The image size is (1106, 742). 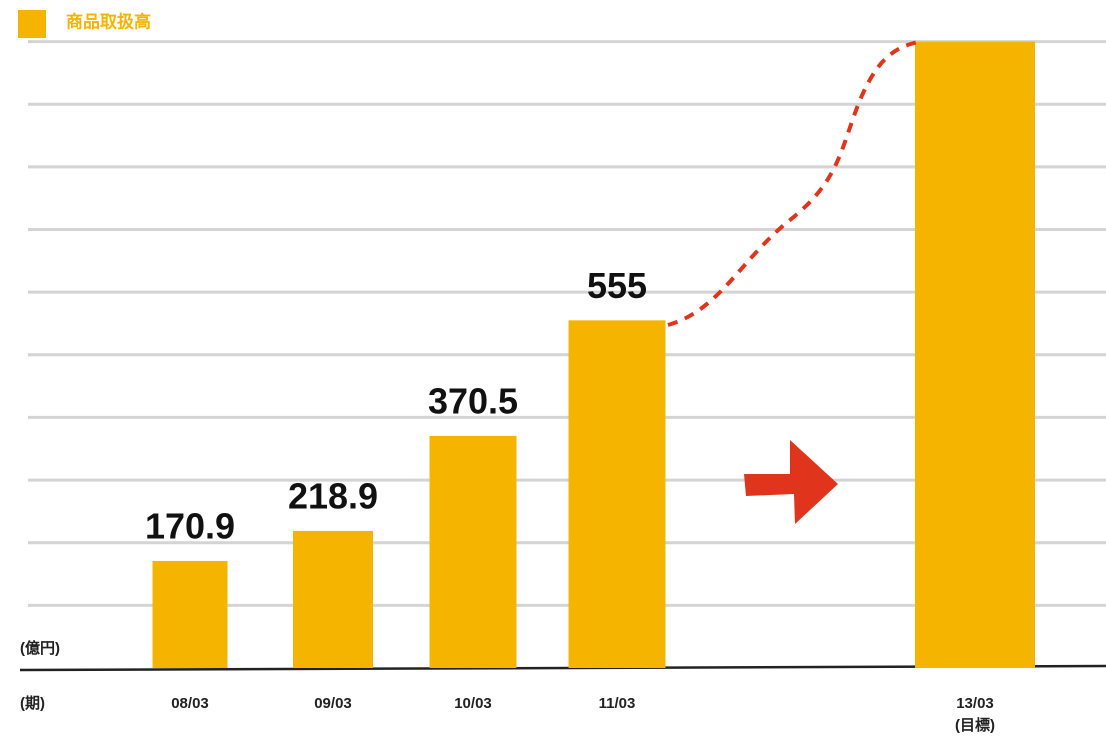 What do you see at coordinates (975, 703) in the screenshot?
I see `x-tick-label: 13/03` at bounding box center [975, 703].